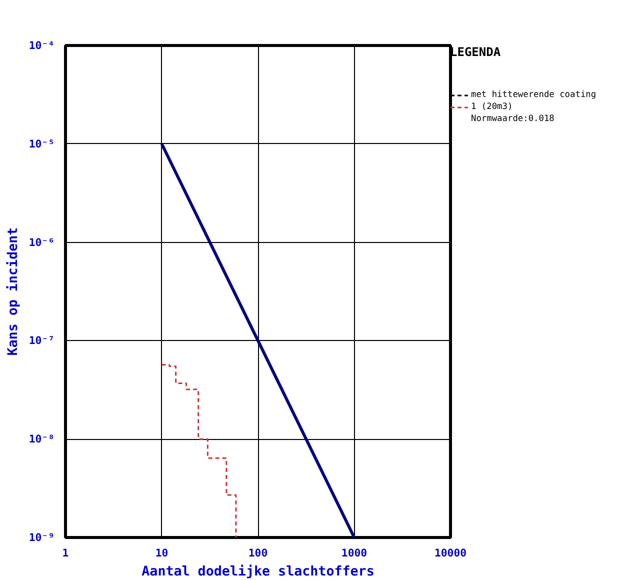 The image size is (627, 580). I want to click on y-tick-label: 10⁻⁶, so click(41, 242).